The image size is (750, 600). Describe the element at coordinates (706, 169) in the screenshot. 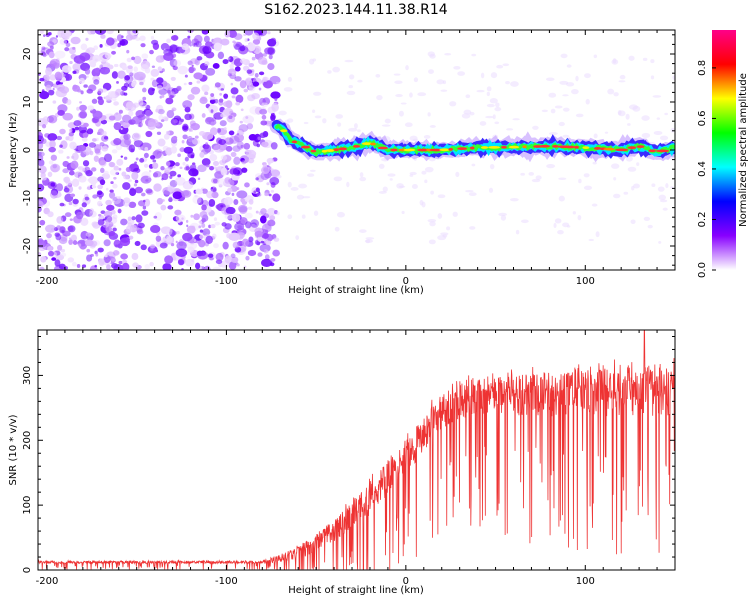

I see `colorbar-ticks: 0.0 0.2 0.4 0.6 0.8` at that location.